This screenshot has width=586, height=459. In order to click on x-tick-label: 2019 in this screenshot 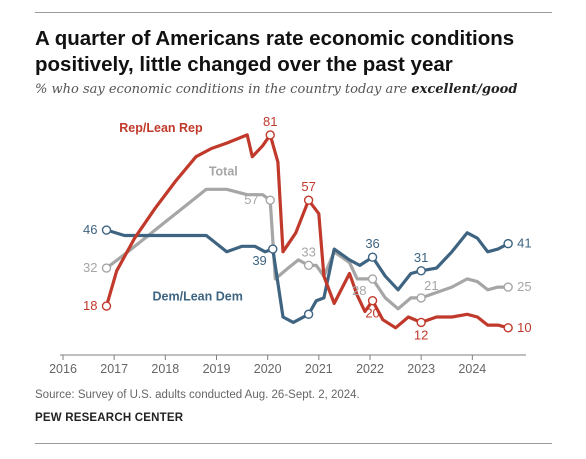, I will do `click(217, 369)`.